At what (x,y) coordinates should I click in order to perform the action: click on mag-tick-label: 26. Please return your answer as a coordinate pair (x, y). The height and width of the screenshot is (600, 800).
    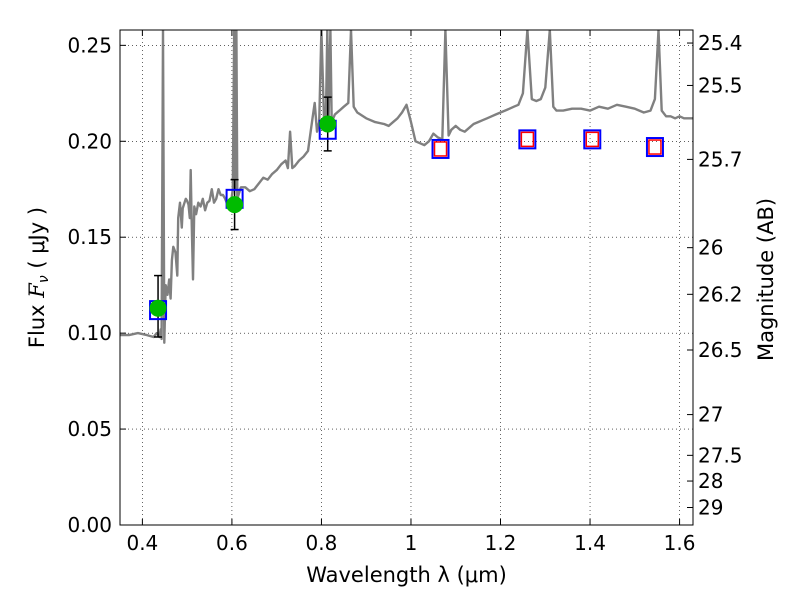
    Looking at the image, I should click on (710, 248).